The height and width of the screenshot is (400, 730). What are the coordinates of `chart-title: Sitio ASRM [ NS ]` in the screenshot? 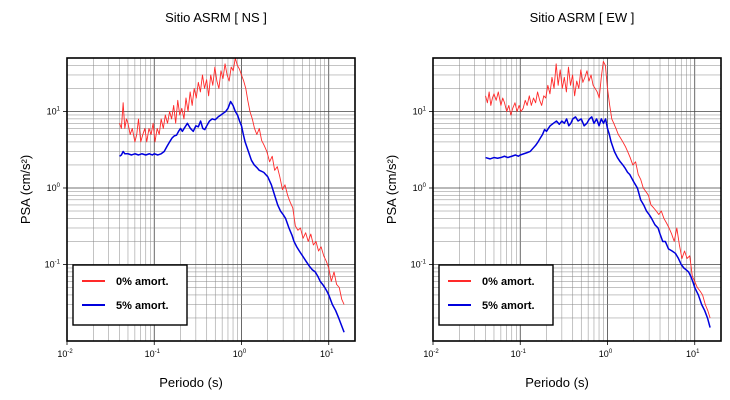 It's located at (216, 17).